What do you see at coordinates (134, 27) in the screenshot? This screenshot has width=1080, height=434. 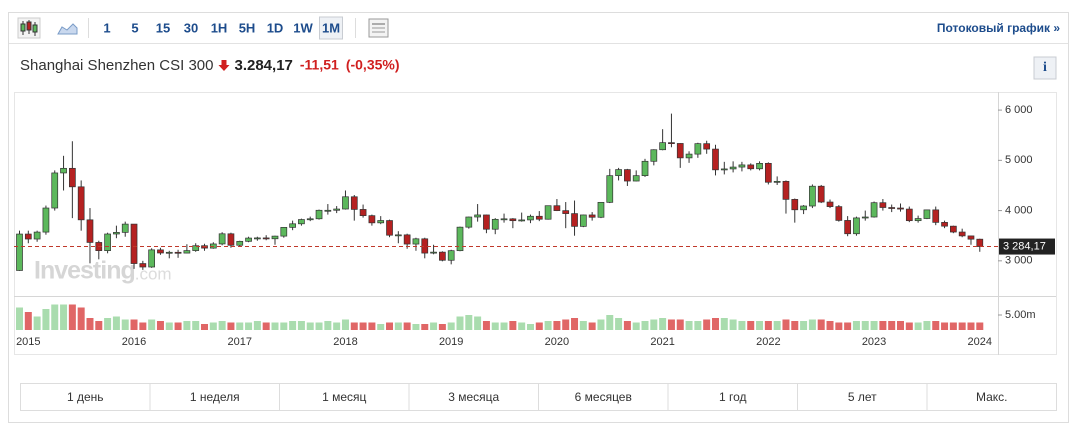 I see `interval-button: 5` at bounding box center [134, 27].